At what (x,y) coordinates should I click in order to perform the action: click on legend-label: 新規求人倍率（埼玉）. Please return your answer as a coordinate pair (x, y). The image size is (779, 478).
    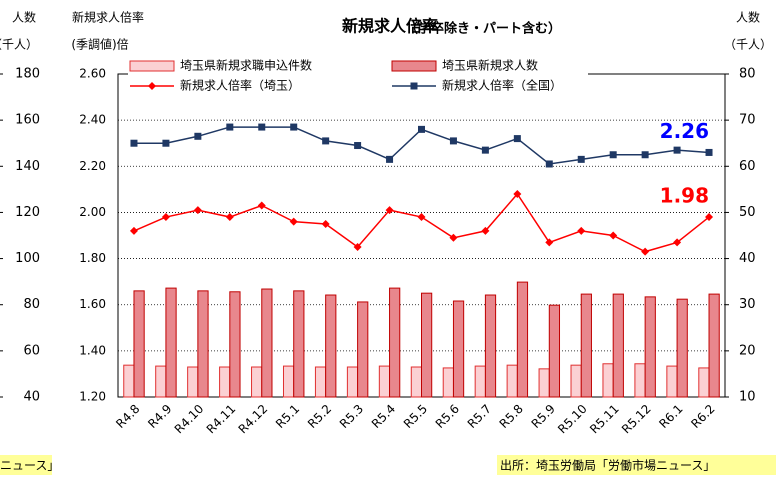
    Looking at the image, I should click on (240, 85).